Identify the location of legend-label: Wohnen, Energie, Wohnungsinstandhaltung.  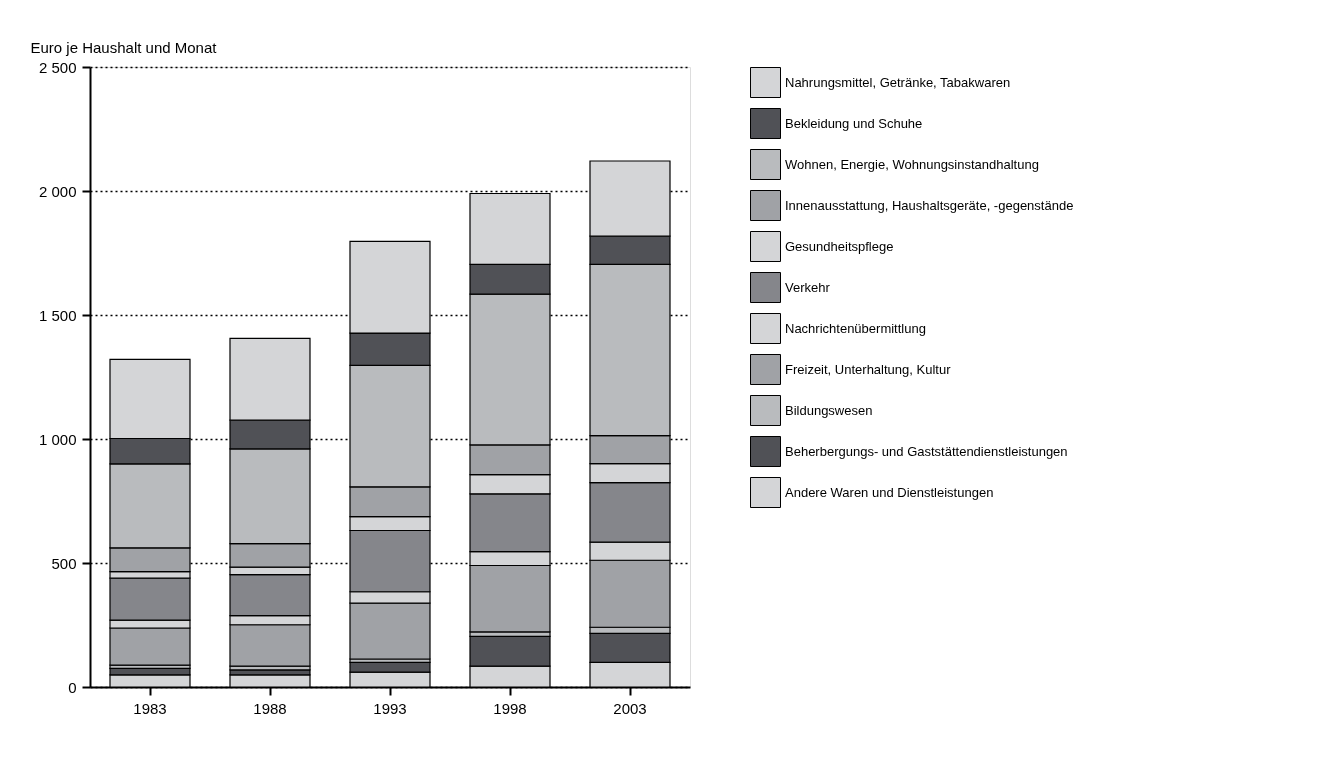
(912, 164).